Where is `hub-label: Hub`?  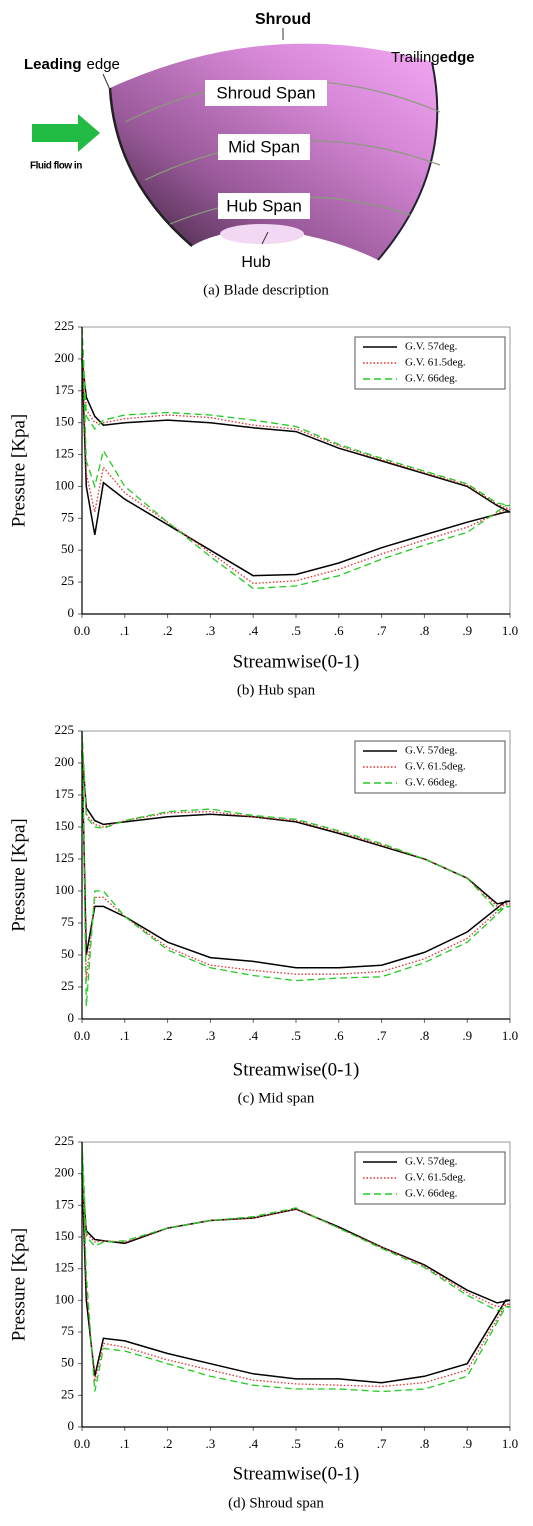 hub-label: Hub is located at coordinates (255, 262).